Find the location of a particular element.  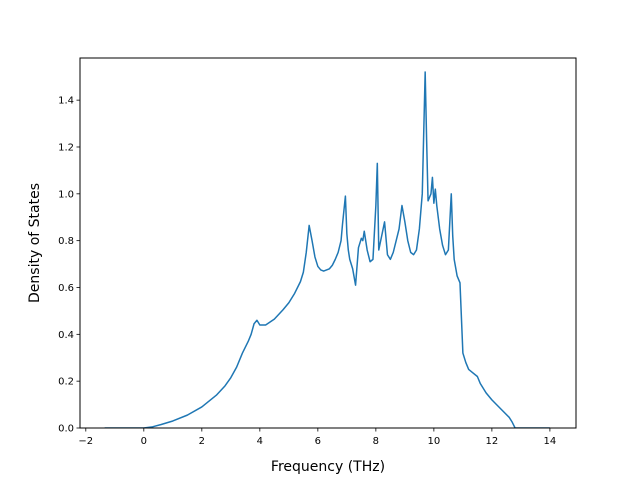

y-axis-ticks: 0.0 0.2 0.4 0.6 0.8 1.0 1.2 1.4 is located at coordinates (69, 265).